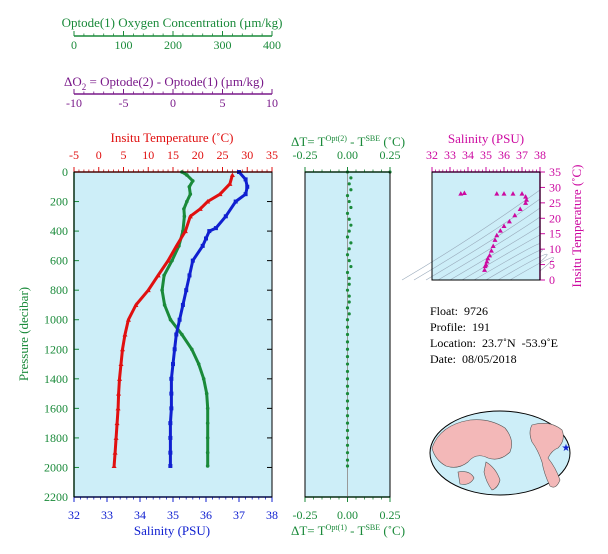  What do you see at coordinates (540, 155) in the screenshot?
I see `ts-x-tick-label: 38` at bounding box center [540, 155].